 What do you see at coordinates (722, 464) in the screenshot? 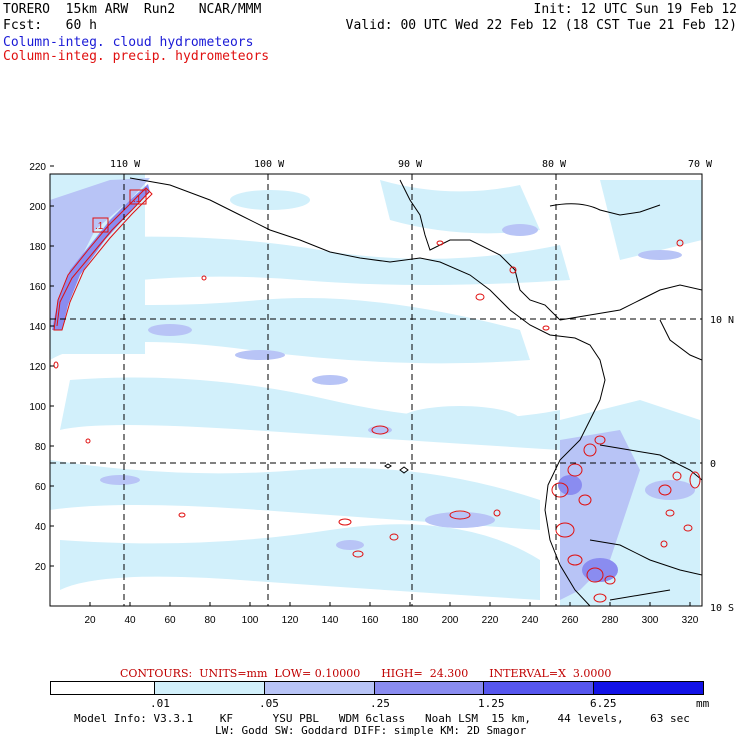
I see `lat-labels: 10 N 0 10 S` at bounding box center [722, 464].